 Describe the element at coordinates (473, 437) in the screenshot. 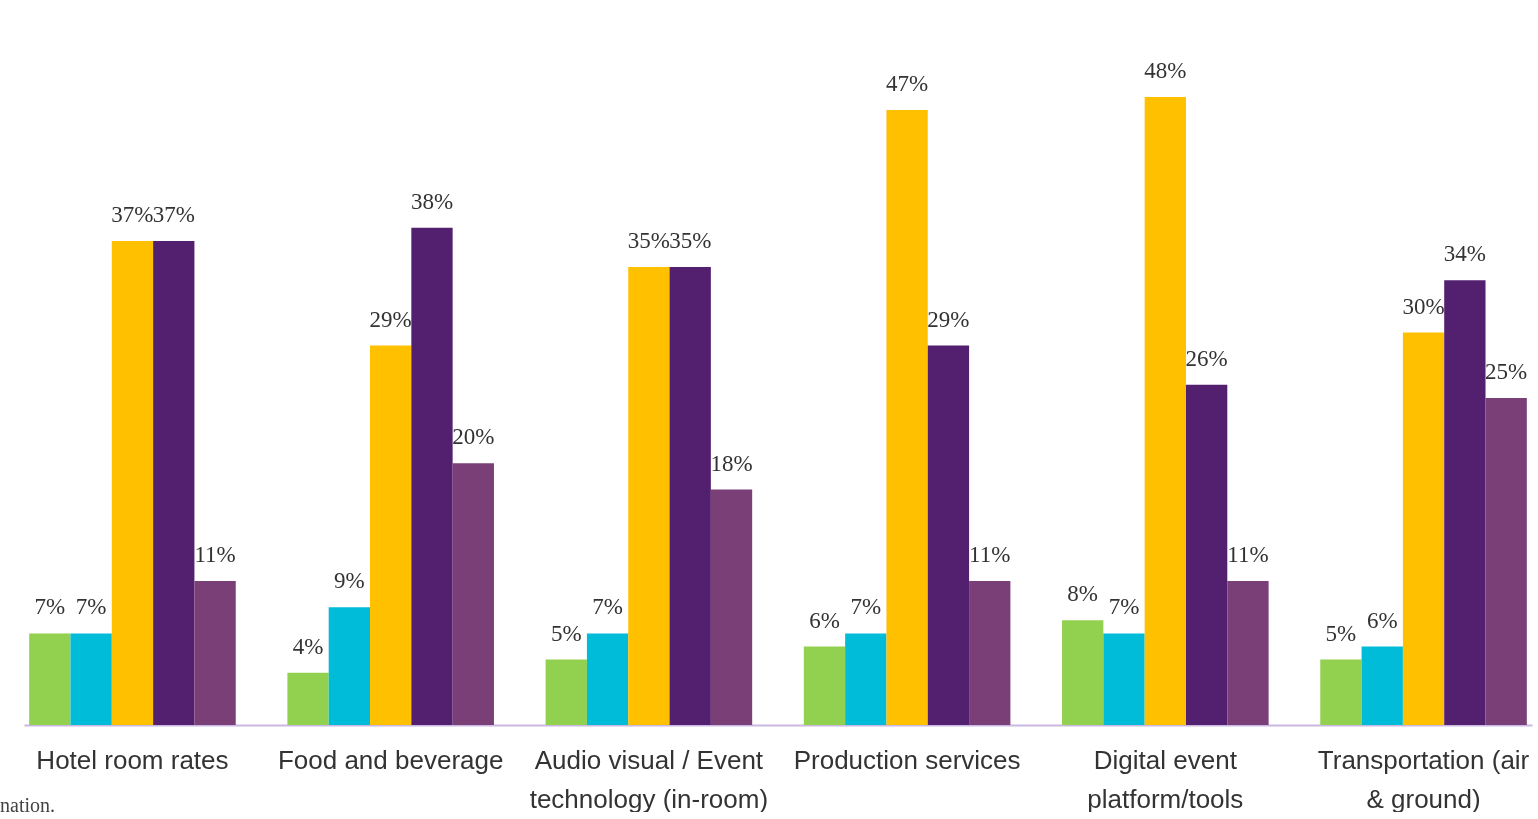

I see `data-label: 20%` at that location.